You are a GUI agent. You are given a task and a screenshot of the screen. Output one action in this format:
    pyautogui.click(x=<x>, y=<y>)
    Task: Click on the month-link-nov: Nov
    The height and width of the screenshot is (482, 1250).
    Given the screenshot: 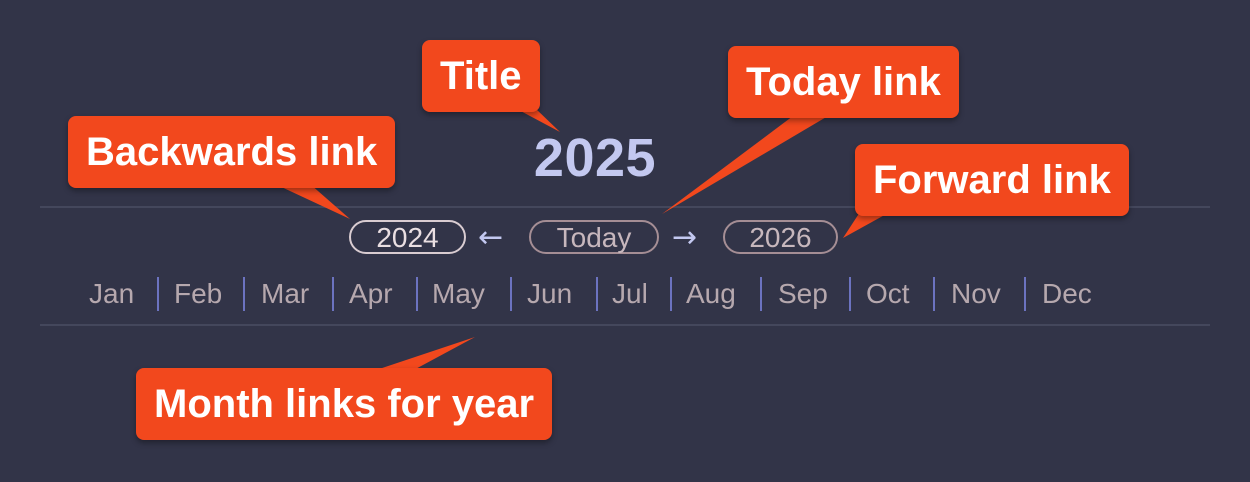 What is the action you would take?
    pyautogui.click(x=976, y=293)
    